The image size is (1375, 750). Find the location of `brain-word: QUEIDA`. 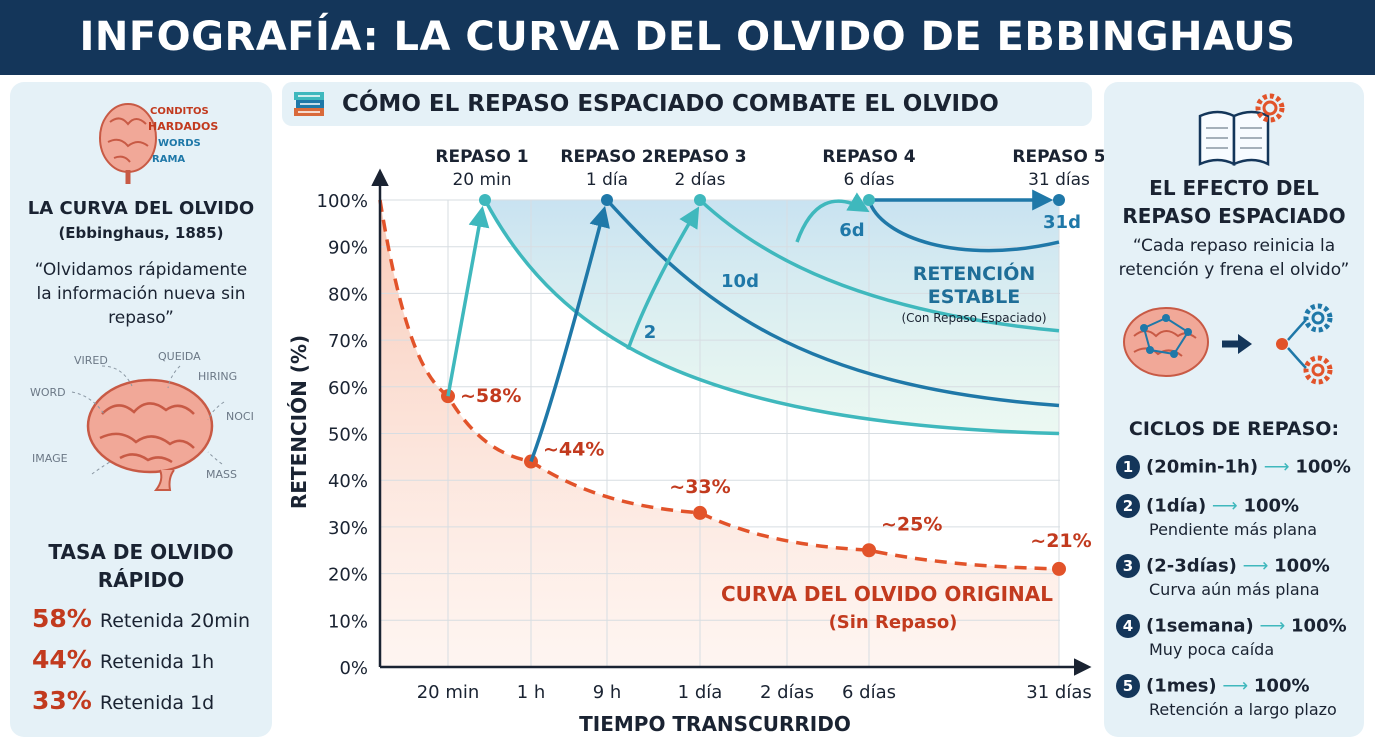

brain-word: QUEIDA is located at coordinates (179, 356).